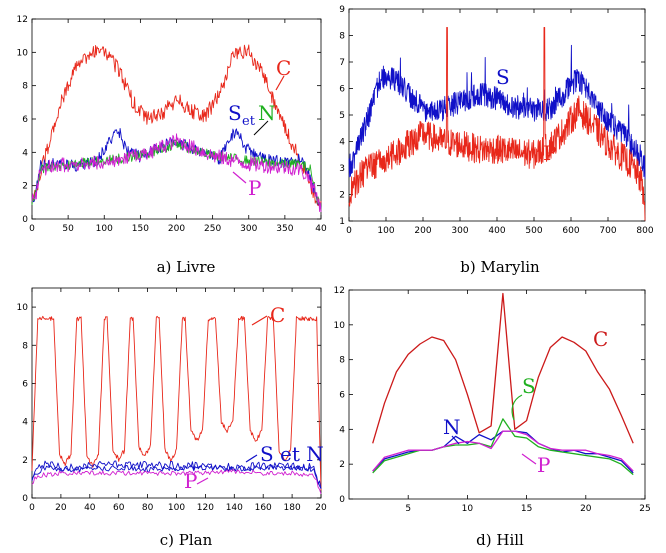 The height and width of the screenshot is (553, 666). What do you see at coordinates (570, 231) in the screenshot?
I see `x-tick-label: 600` at bounding box center [570, 231].